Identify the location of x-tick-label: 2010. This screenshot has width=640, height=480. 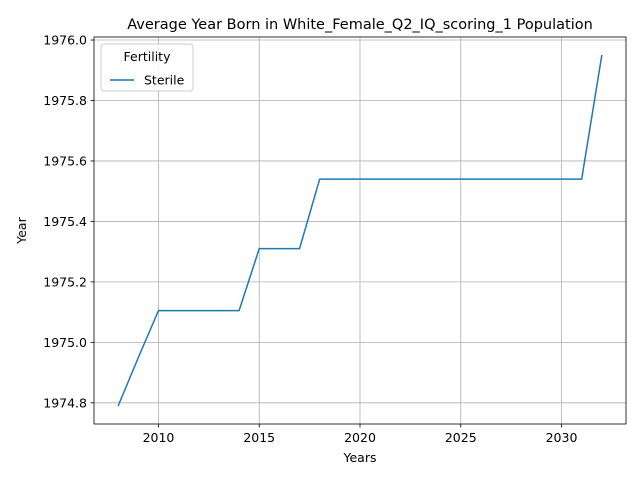
(159, 437).